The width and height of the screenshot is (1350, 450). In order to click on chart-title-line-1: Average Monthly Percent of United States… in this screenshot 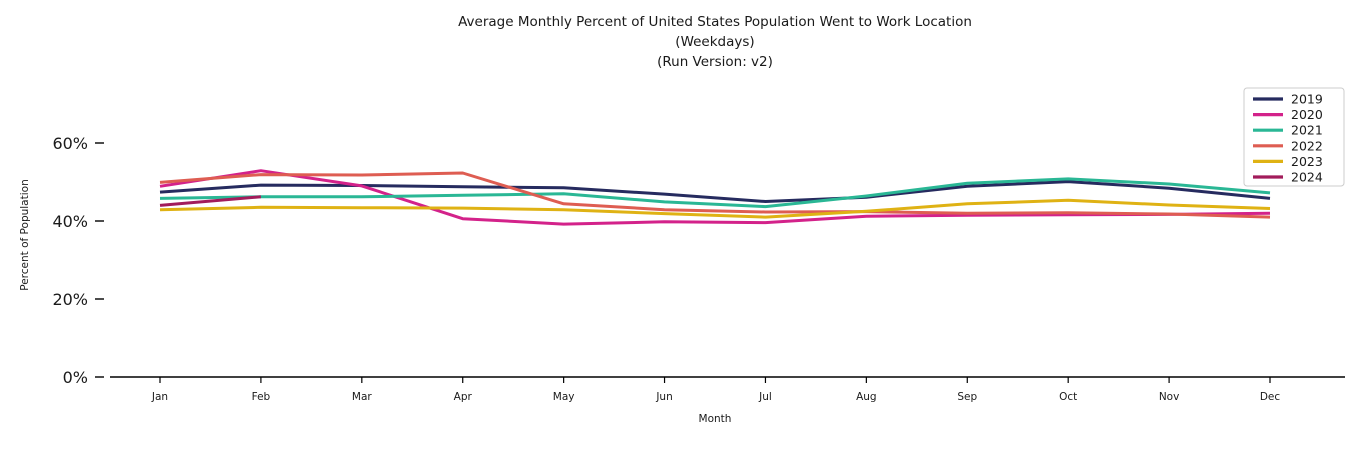, I will do `click(715, 22)`.